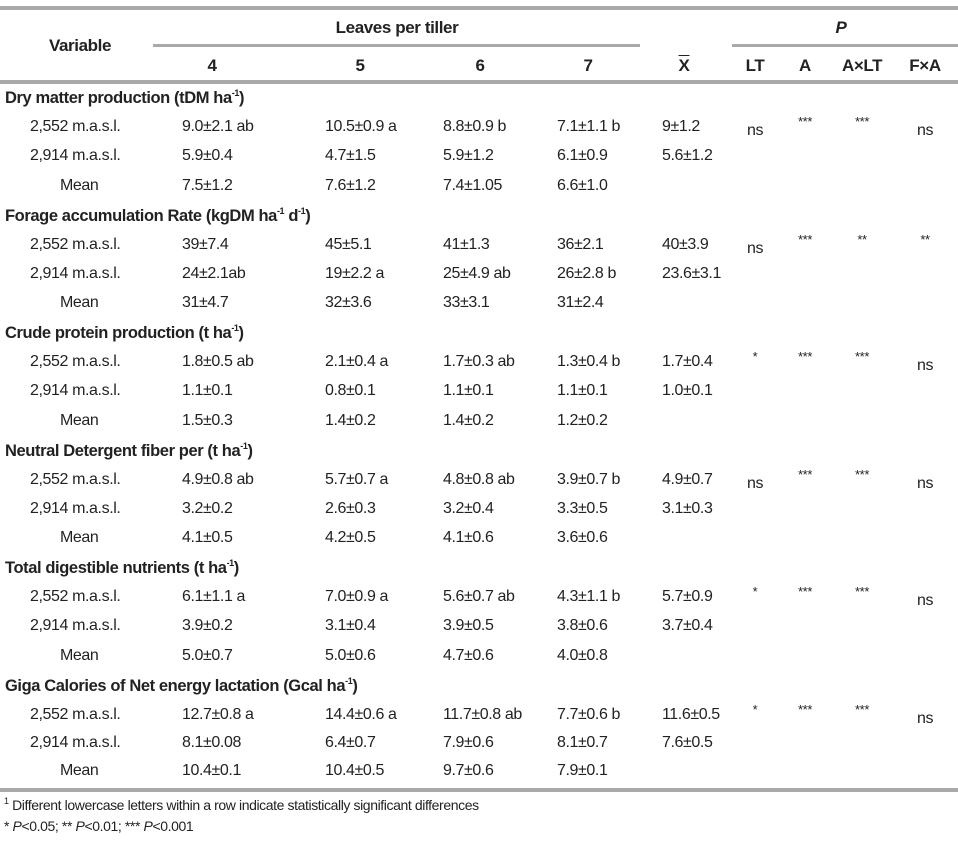  I want to click on header-leaves-7: 7, so click(588, 65).